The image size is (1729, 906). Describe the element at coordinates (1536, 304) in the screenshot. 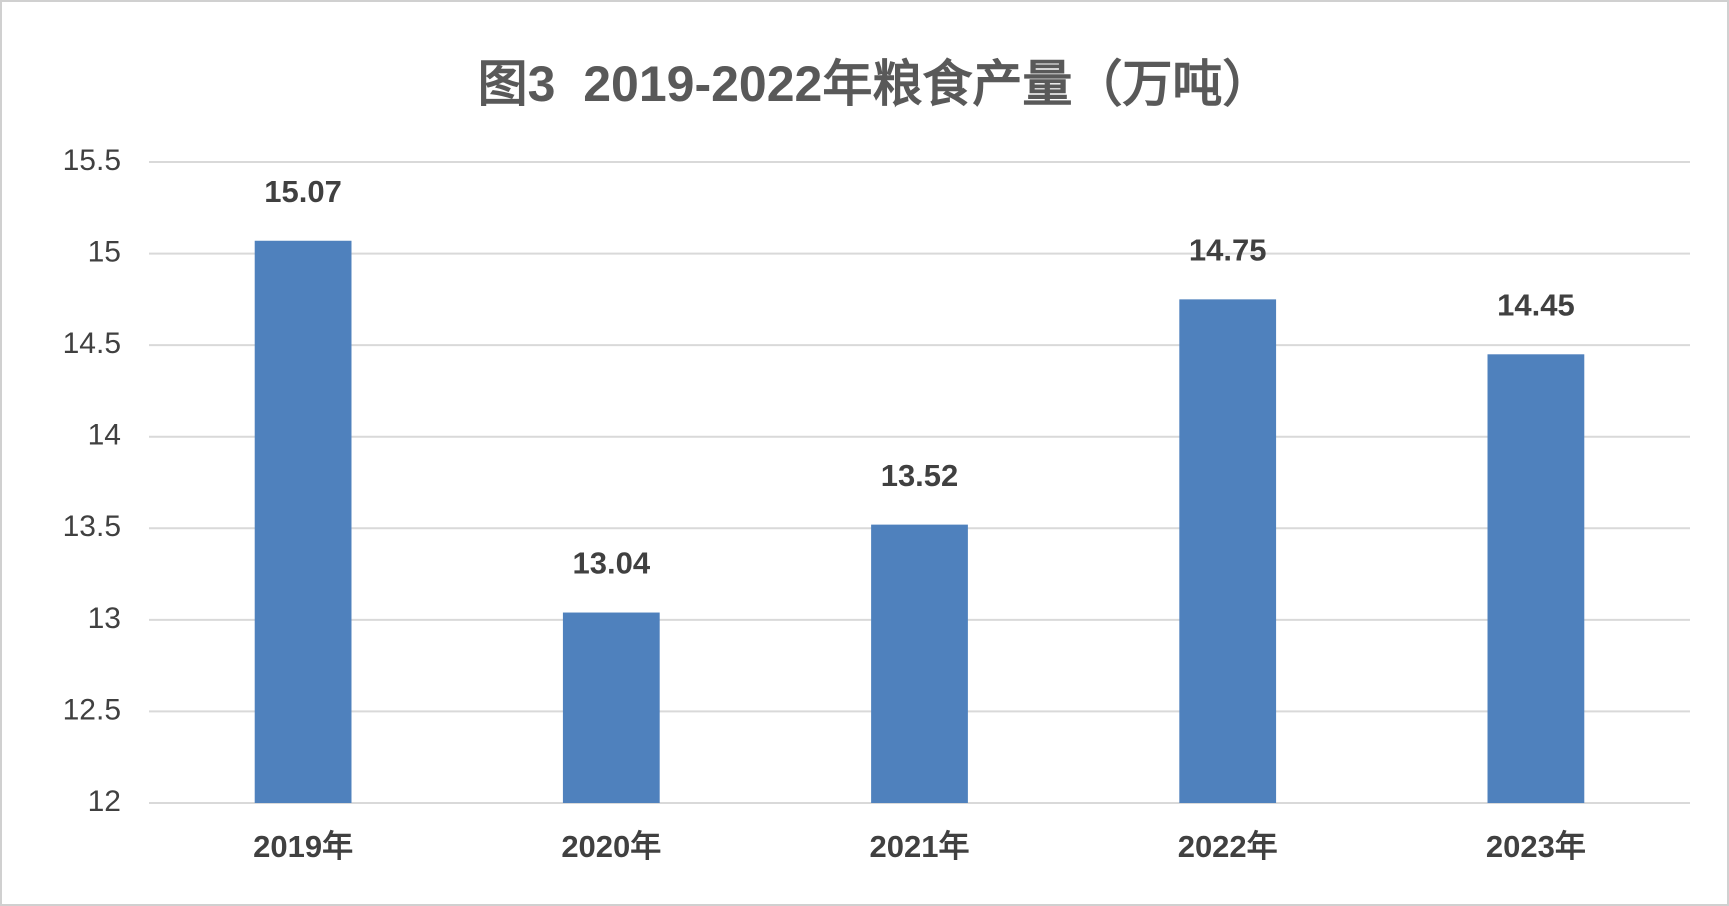

I see `value-label: 14.45` at that location.